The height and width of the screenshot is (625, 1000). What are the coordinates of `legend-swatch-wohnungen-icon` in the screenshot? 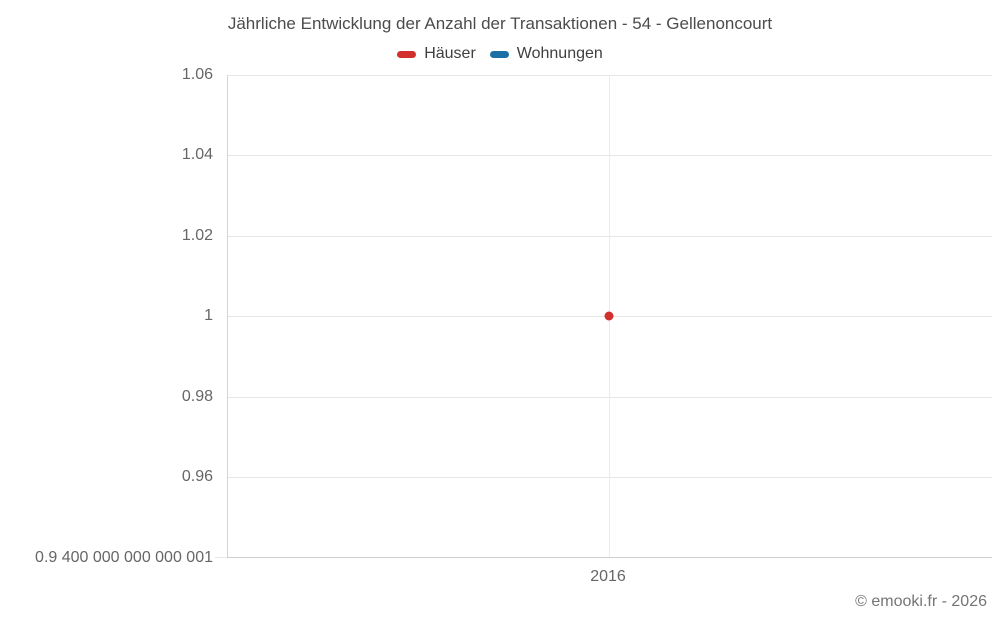 It's located at (499, 54).